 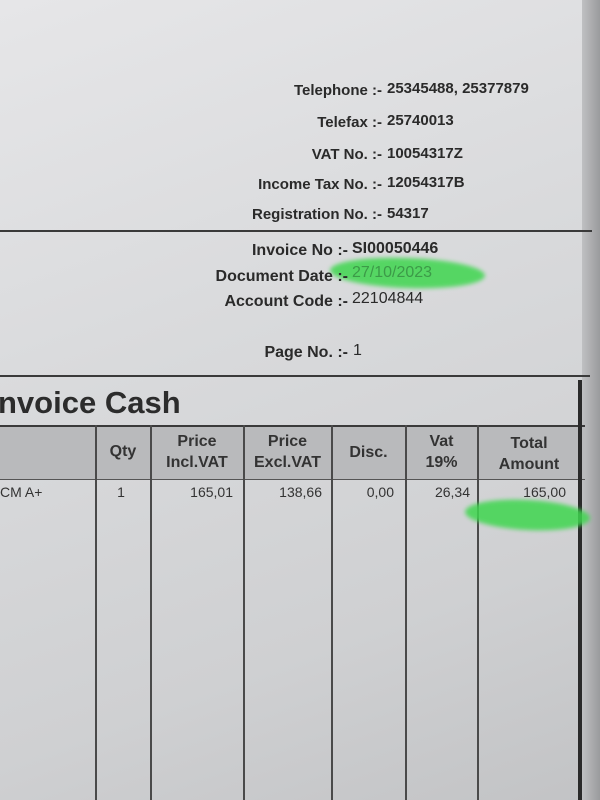 What do you see at coordinates (420, 120) in the screenshot?
I see `telefax-value: 25740013` at bounding box center [420, 120].